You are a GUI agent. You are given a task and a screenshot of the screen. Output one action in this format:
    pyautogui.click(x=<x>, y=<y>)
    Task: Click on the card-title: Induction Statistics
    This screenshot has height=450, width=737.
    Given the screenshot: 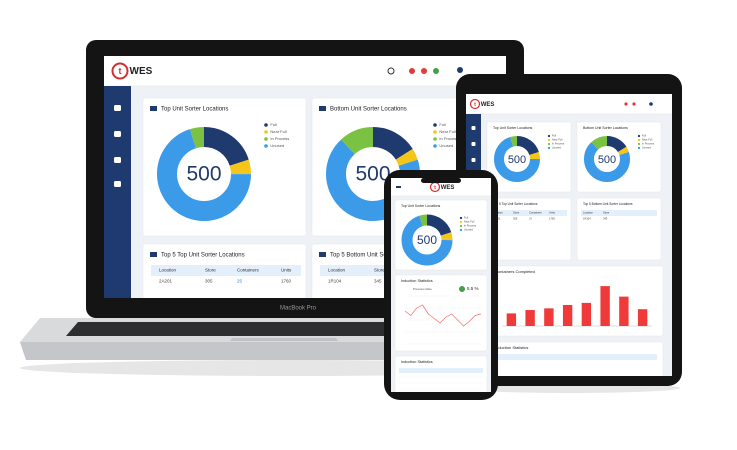 What is the action you would take?
    pyautogui.click(x=511, y=347)
    